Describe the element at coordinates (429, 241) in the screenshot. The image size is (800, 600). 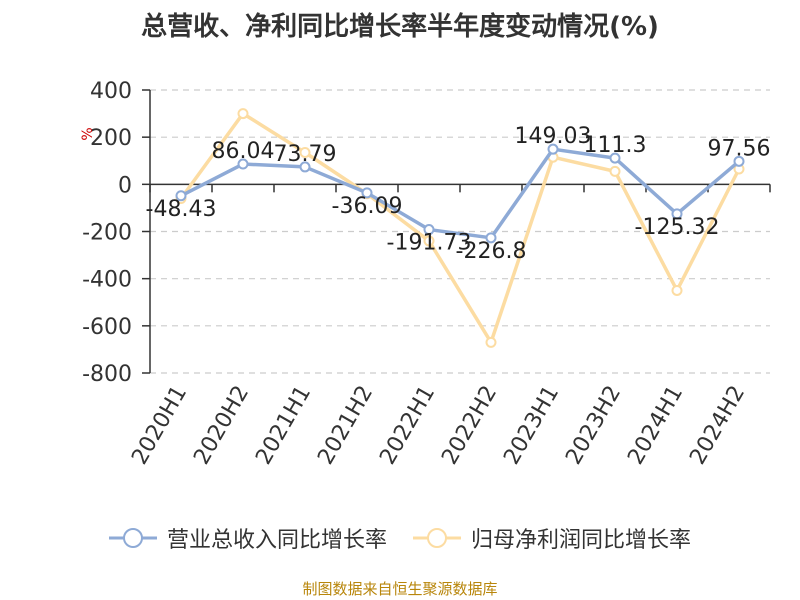
I see `series-1-point-2022H1` at that location.